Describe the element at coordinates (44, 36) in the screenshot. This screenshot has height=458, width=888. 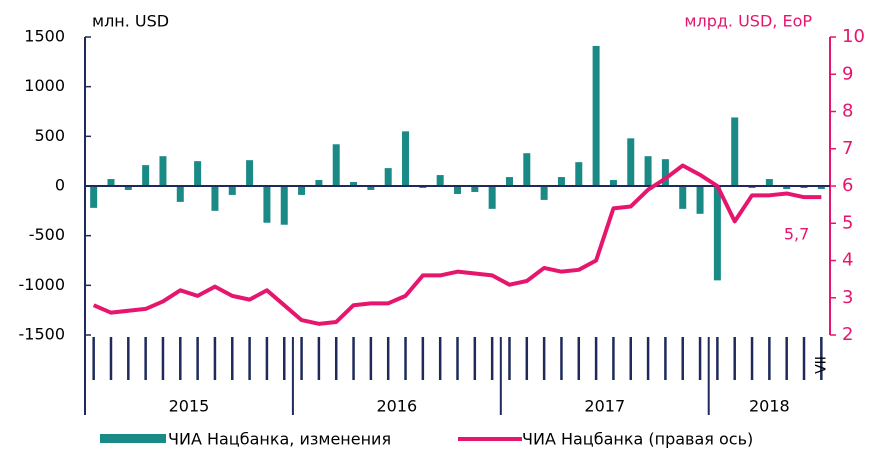
I see `y-tick-label: 1500` at that location.